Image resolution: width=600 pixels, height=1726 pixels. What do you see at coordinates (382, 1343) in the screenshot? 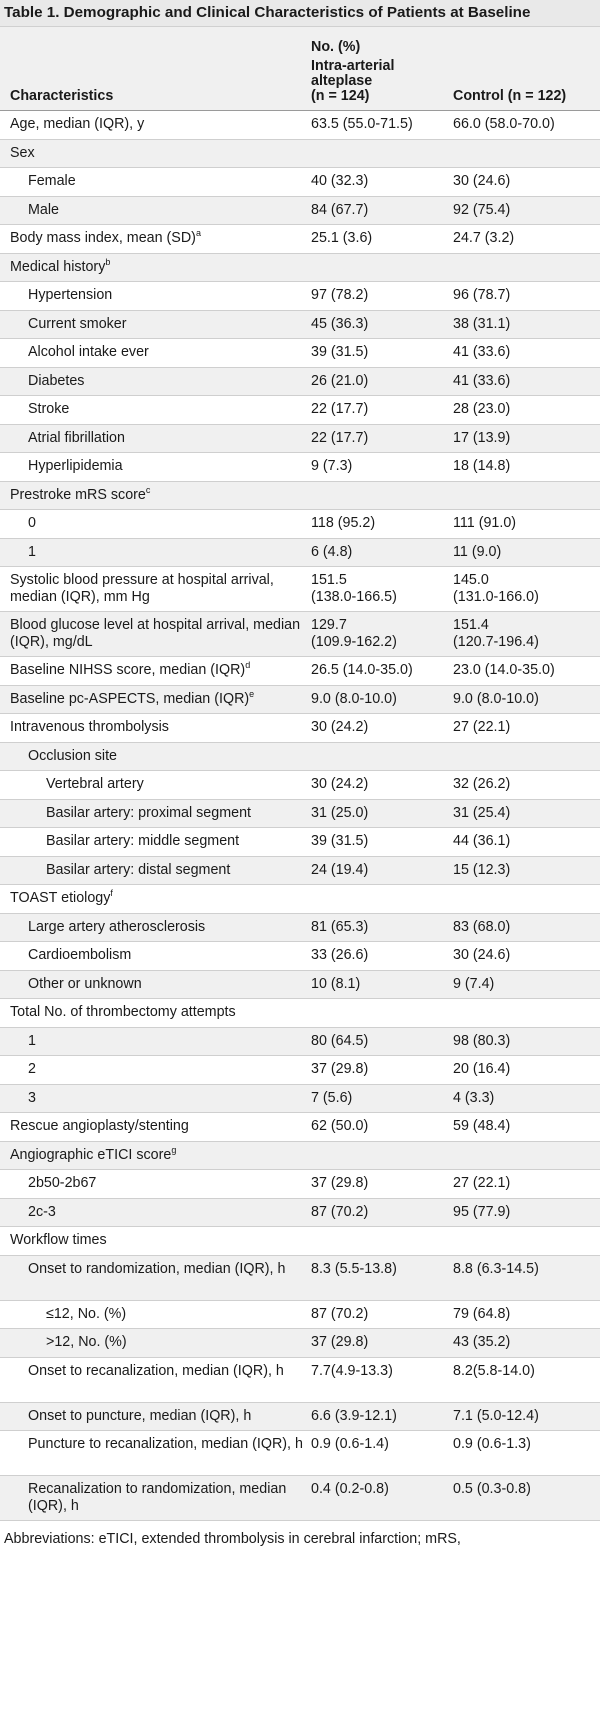
I see `value-intervention: 37 (29.8)` at bounding box center [382, 1343].